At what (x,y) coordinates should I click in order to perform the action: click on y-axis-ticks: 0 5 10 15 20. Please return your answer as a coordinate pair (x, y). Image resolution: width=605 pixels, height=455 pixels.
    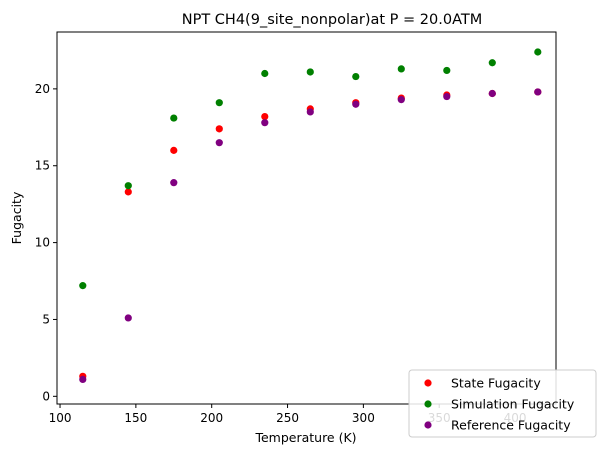
    Looking at the image, I should click on (46, 242).